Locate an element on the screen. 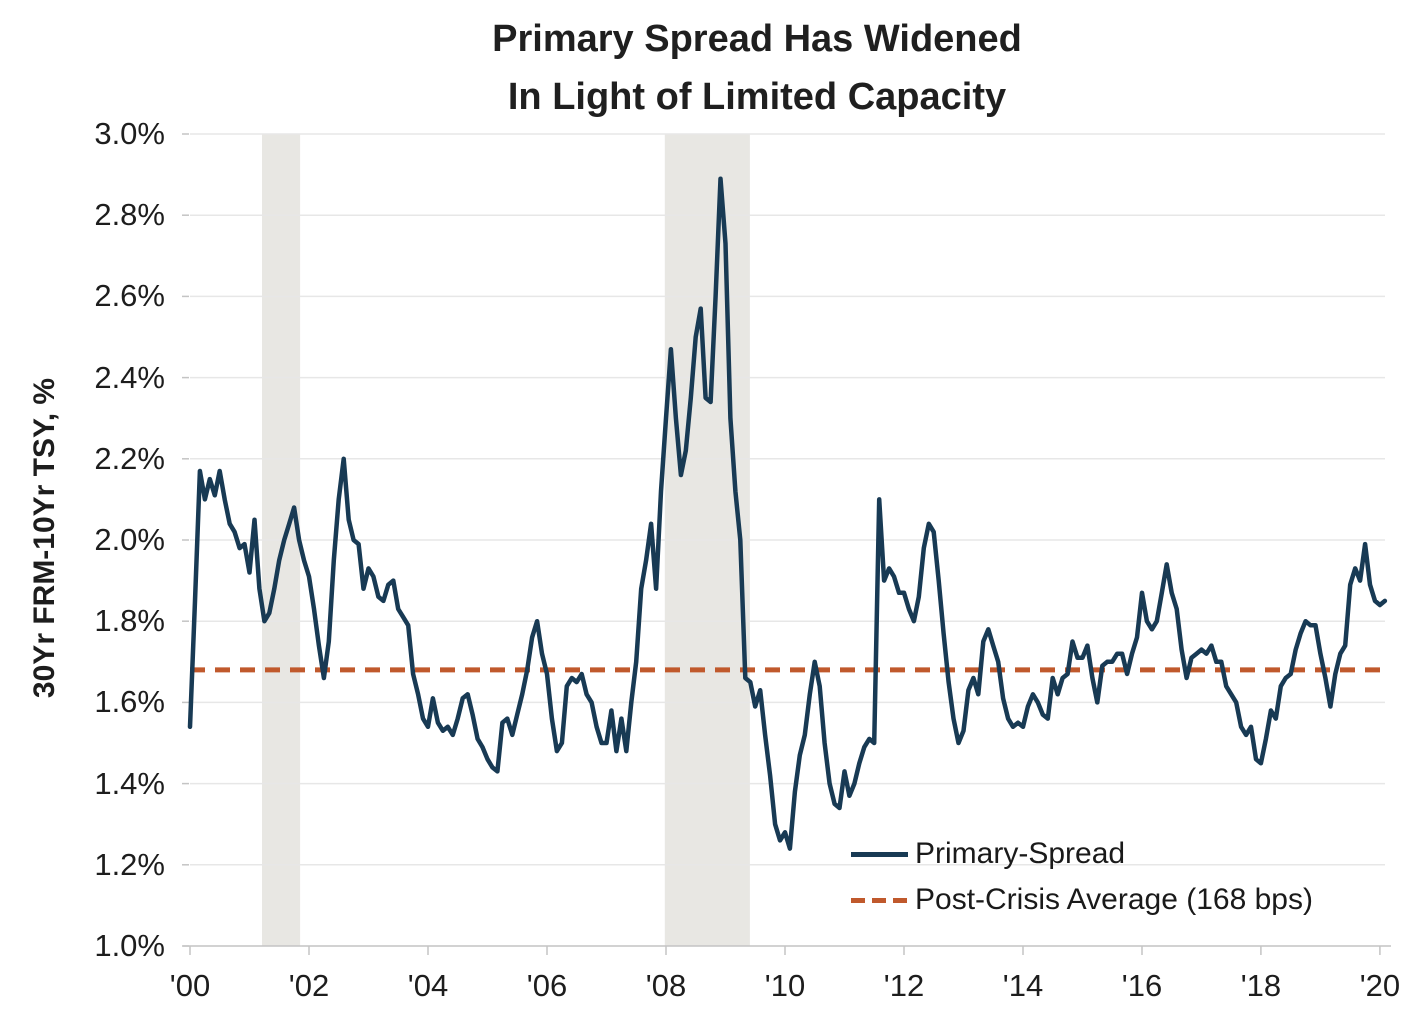 The image size is (1419, 1030). y-tick-label: 1.0% is located at coordinates (129, 945).